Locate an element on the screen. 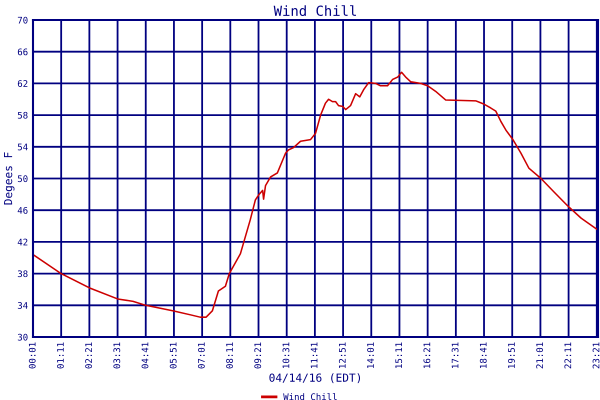 The height and width of the screenshot is (400, 600). y-tick-label: 58 is located at coordinates (23, 115).